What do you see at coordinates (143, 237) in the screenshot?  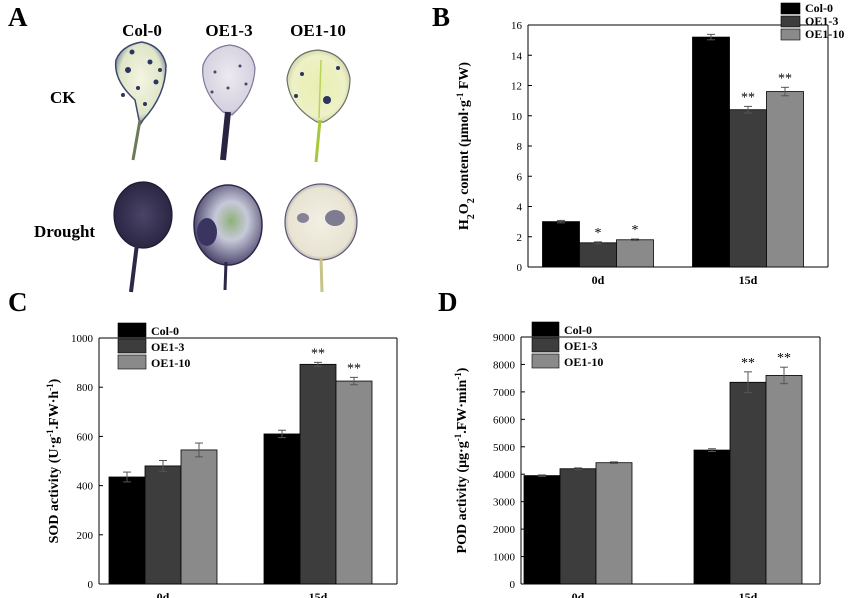 I see `leaf-drought-col0` at bounding box center [143, 237].